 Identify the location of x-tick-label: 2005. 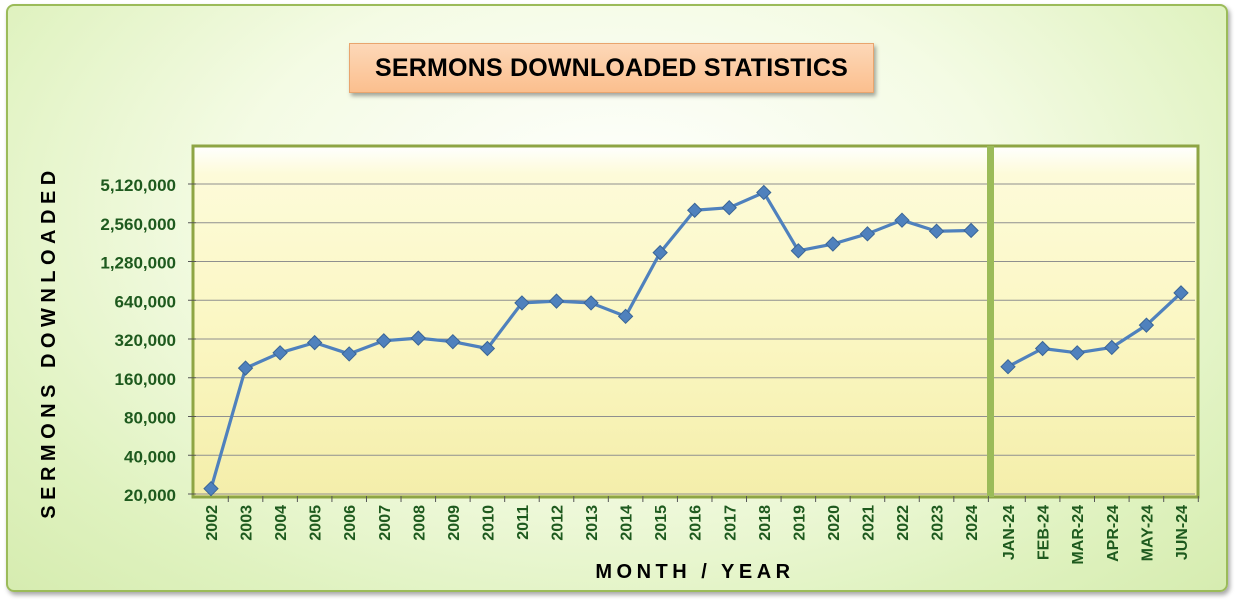
(316, 523).